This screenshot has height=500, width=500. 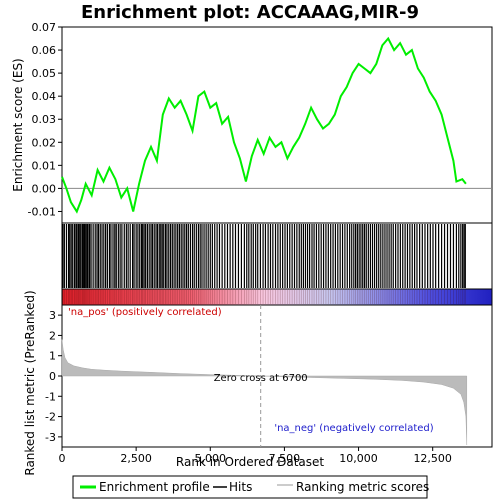 What do you see at coordinates (136, 458) in the screenshot?
I see `x-tick-label: 2,500` at bounding box center [136, 458].